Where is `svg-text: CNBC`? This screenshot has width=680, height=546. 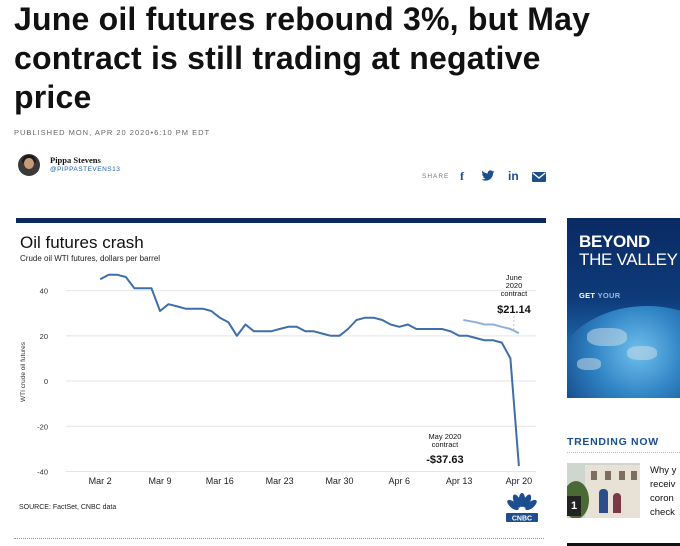 svg-text: CNBC is located at coordinates (522, 519).